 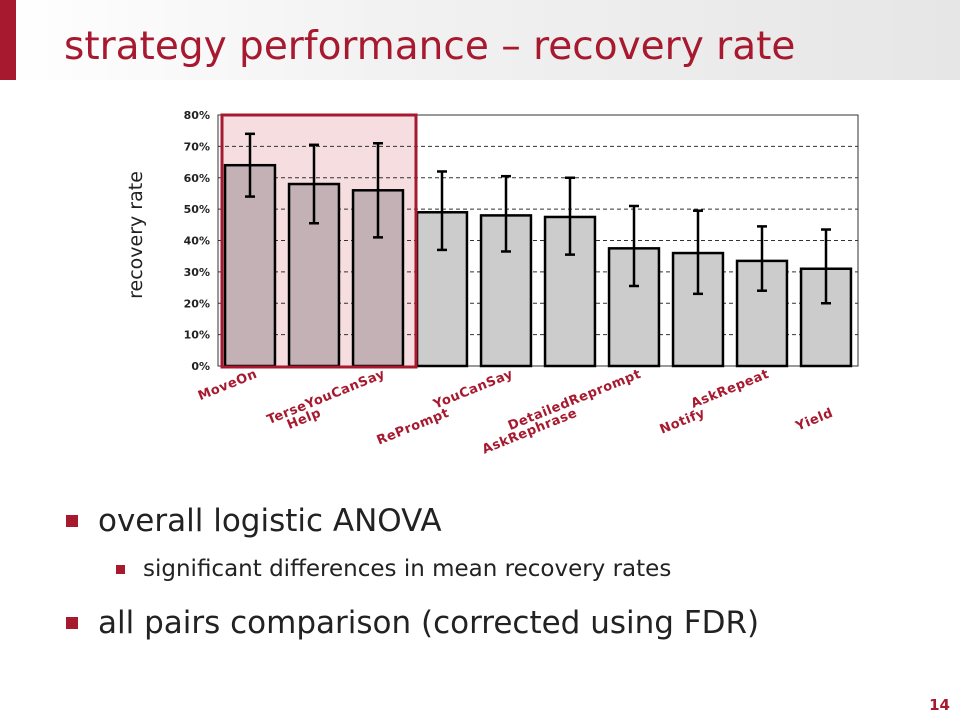 What do you see at coordinates (939, 705) in the screenshot?
I see `page-number: 14` at bounding box center [939, 705].